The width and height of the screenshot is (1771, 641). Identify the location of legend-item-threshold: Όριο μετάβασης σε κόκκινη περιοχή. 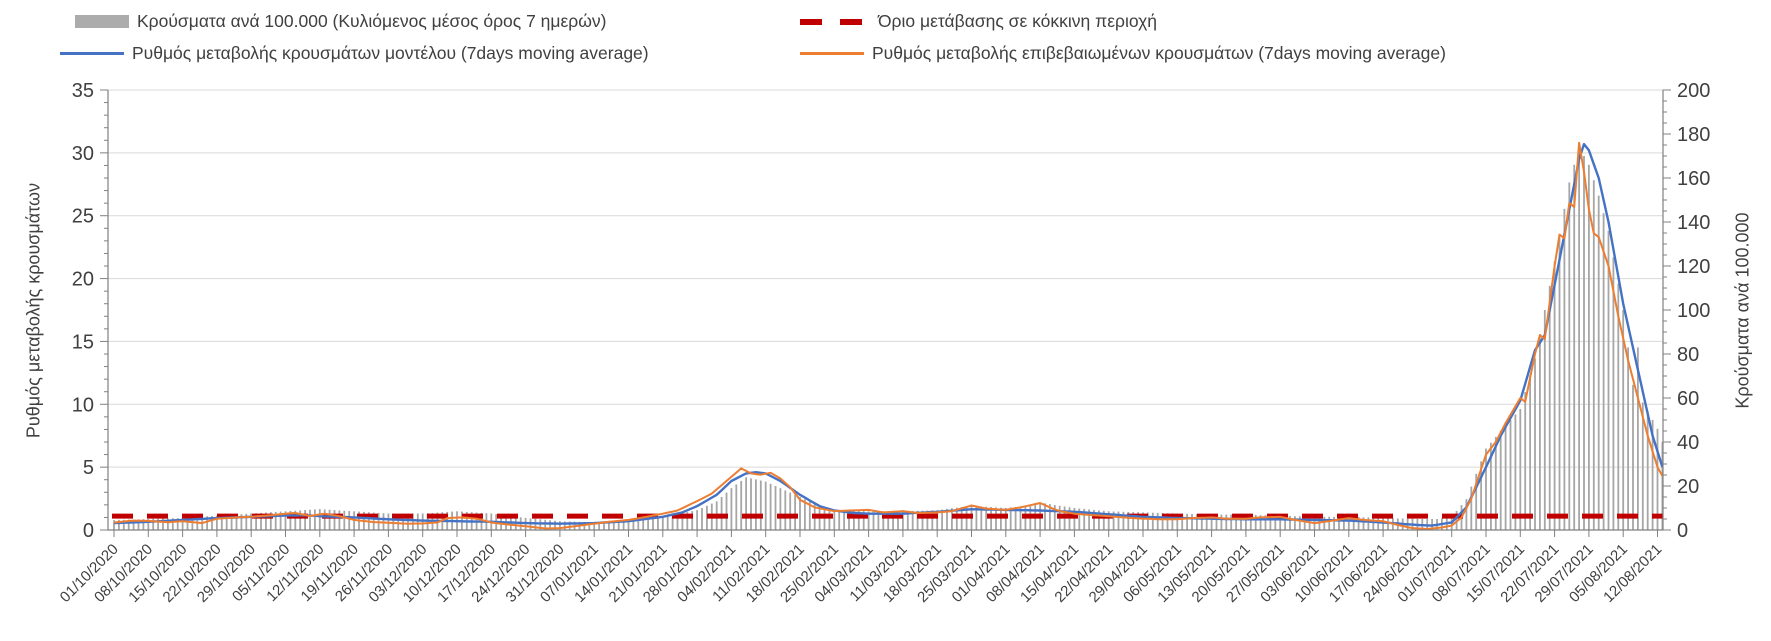
(978, 21).